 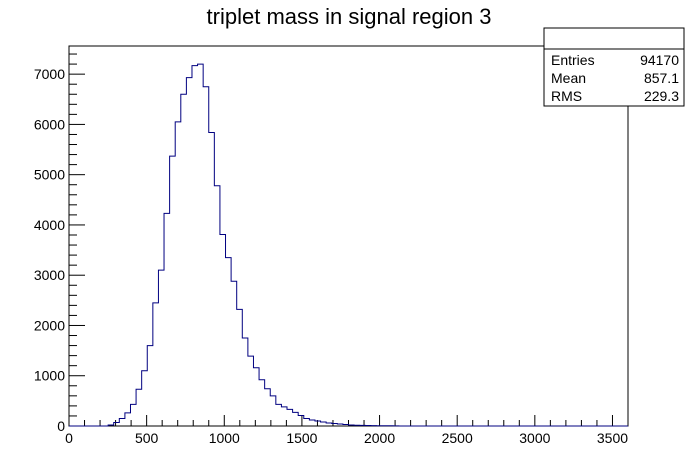 What do you see at coordinates (49, 124) in the screenshot?
I see `y-tick-label: 6000` at bounding box center [49, 124].